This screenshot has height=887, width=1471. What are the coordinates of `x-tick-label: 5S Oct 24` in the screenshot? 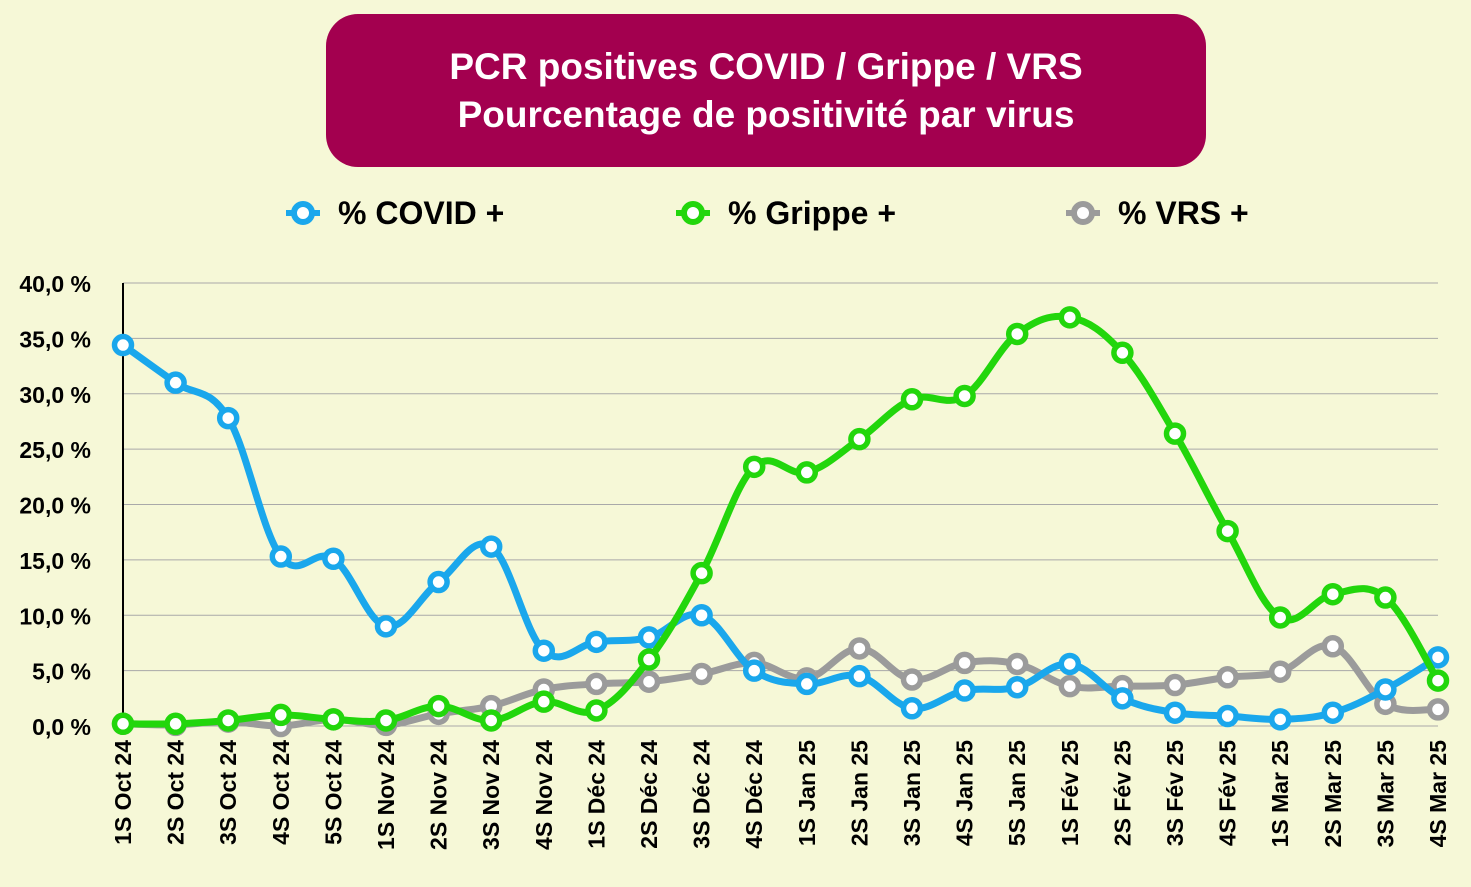 It's located at (333, 792).